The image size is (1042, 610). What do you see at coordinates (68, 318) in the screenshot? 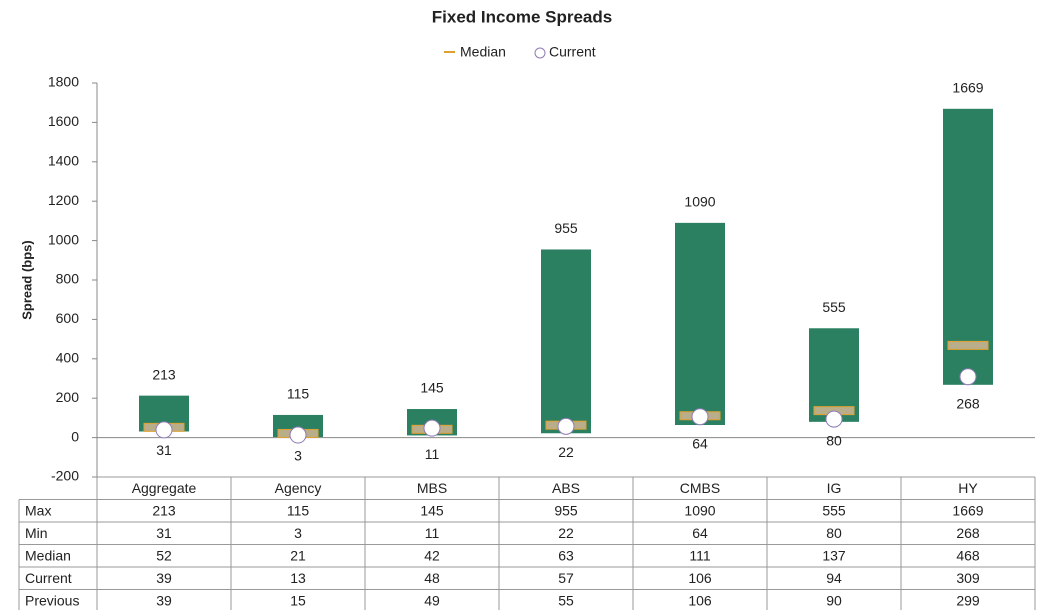
I see `y-tick-label: 600` at bounding box center [68, 318].